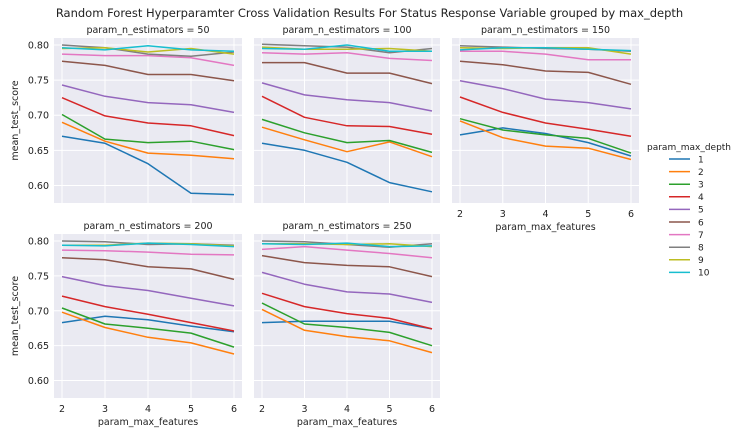 This screenshot has height=432, width=739. Describe the element at coordinates (686, 160) in the screenshot. I see `legend-item: 1` at that location.